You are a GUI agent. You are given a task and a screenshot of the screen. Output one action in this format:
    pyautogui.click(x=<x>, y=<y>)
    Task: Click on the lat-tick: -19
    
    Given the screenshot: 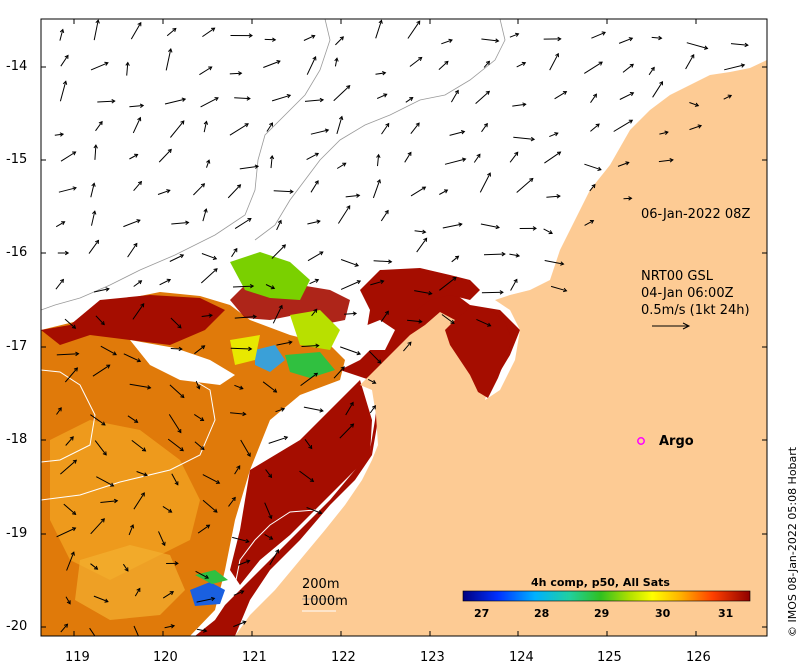 What is the action you would take?
    pyautogui.click(x=17, y=533)
    